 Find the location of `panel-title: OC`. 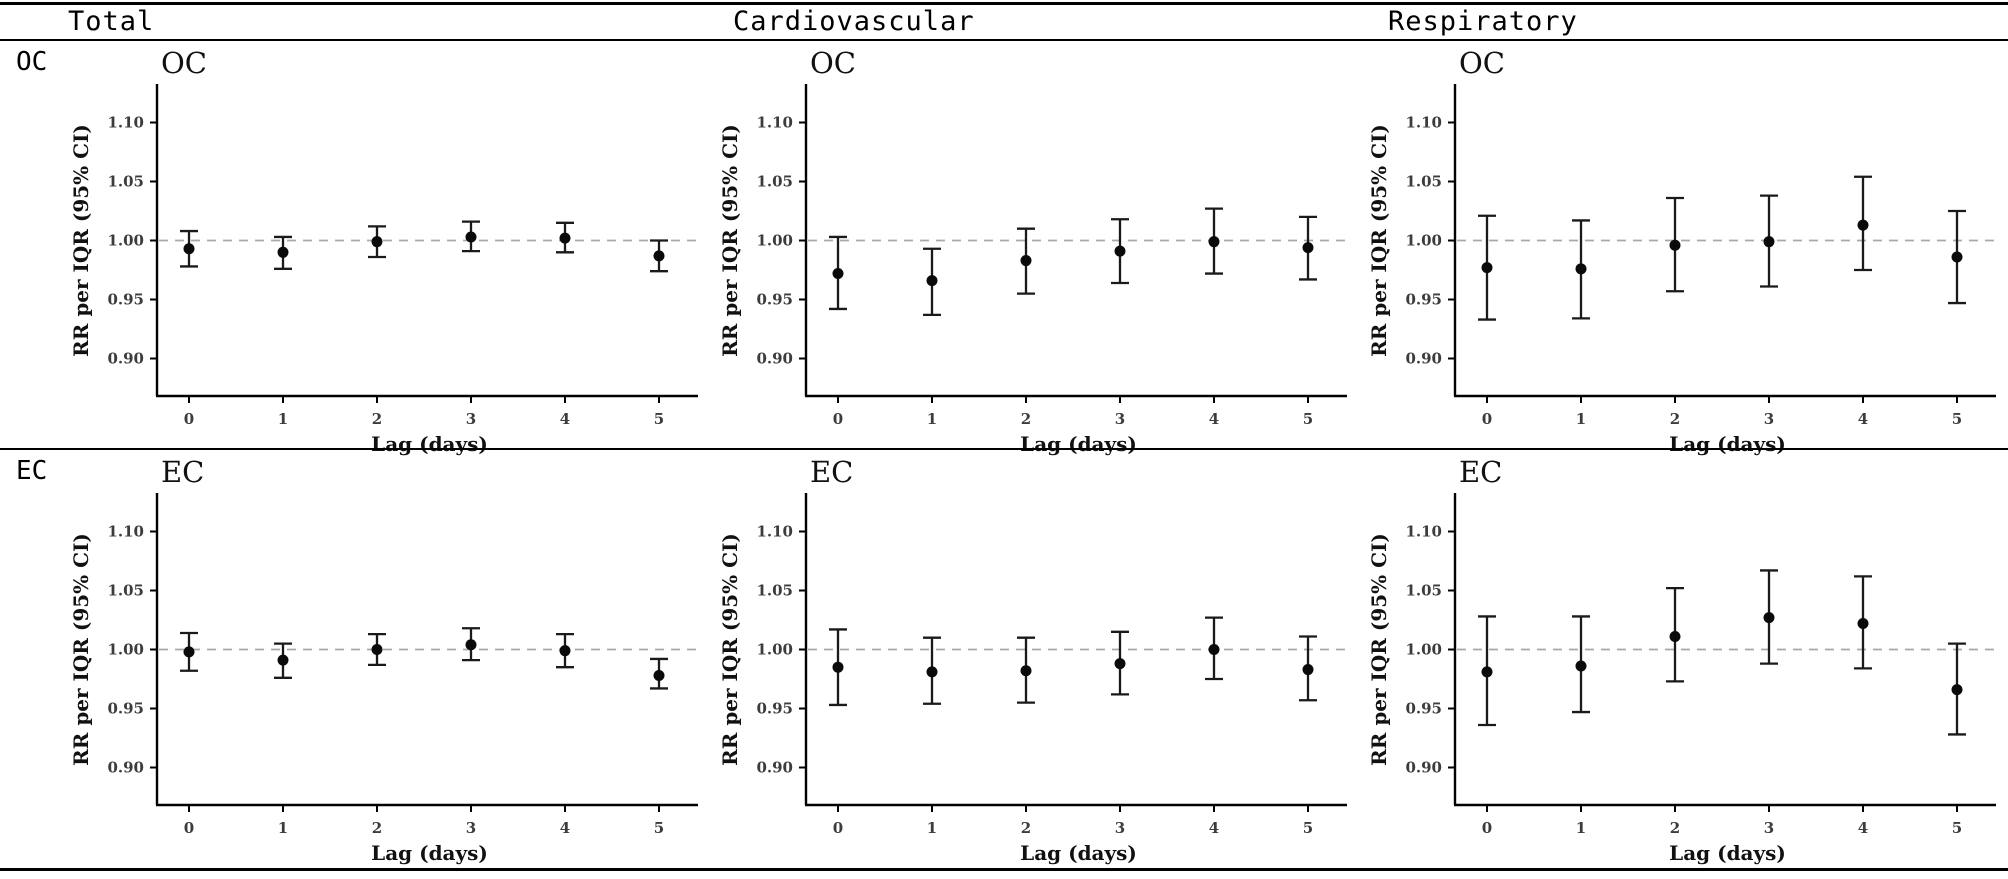

panel-title: OC is located at coordinates (1482, 63).